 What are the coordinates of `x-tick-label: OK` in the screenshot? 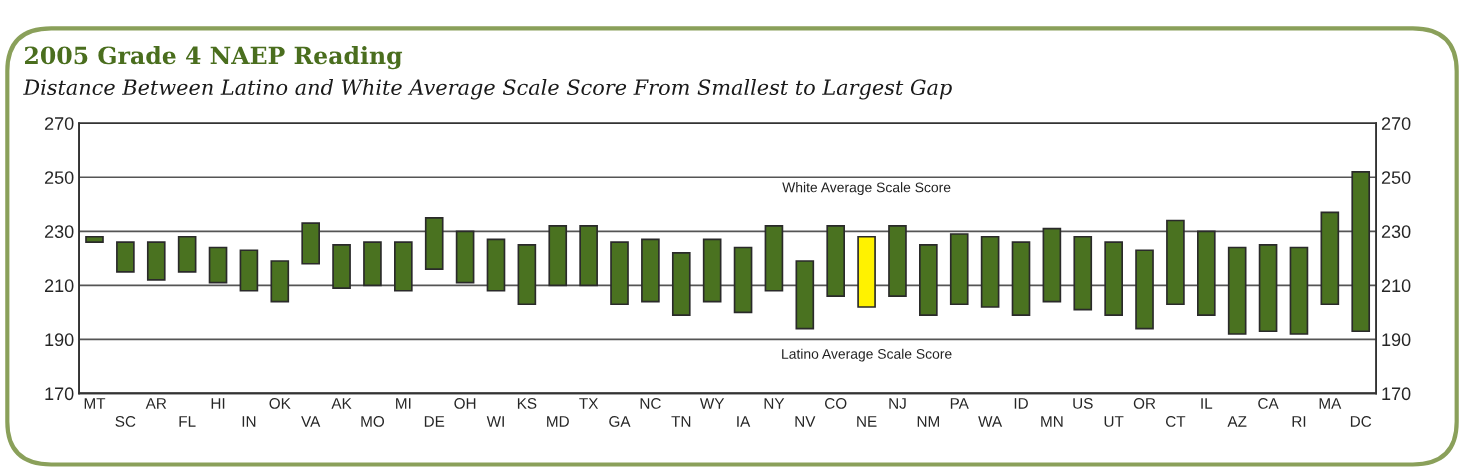 It's located at (280, 403).